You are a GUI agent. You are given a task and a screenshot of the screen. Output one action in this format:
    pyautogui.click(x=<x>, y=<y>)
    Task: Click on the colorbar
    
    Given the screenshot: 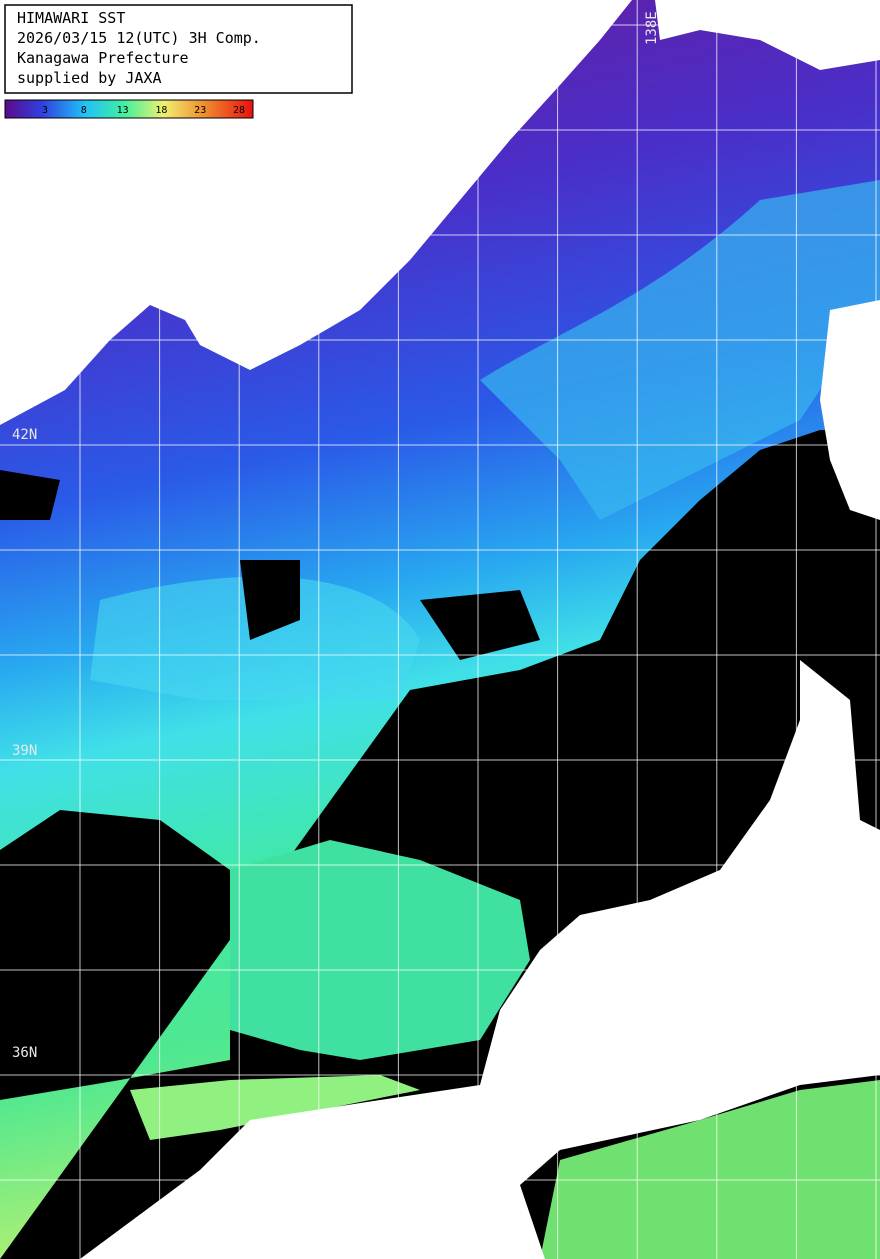 What is the action you would take?
    pyautogui.click(x=129, y=109)
    